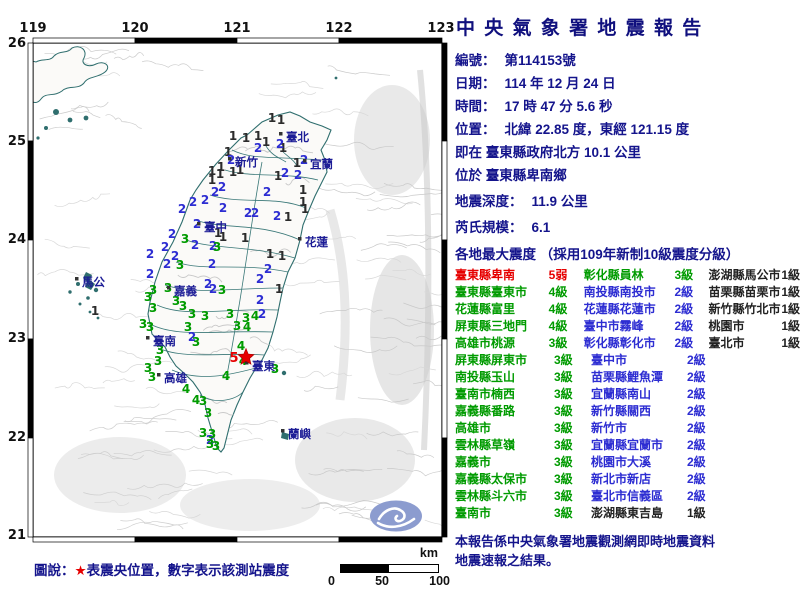 The image size is (800, 600). What do you see at coordinates (233, 358) in the screenshot?
I see `epicenter-intensity-label: 5` at bounding box center [233, 358].